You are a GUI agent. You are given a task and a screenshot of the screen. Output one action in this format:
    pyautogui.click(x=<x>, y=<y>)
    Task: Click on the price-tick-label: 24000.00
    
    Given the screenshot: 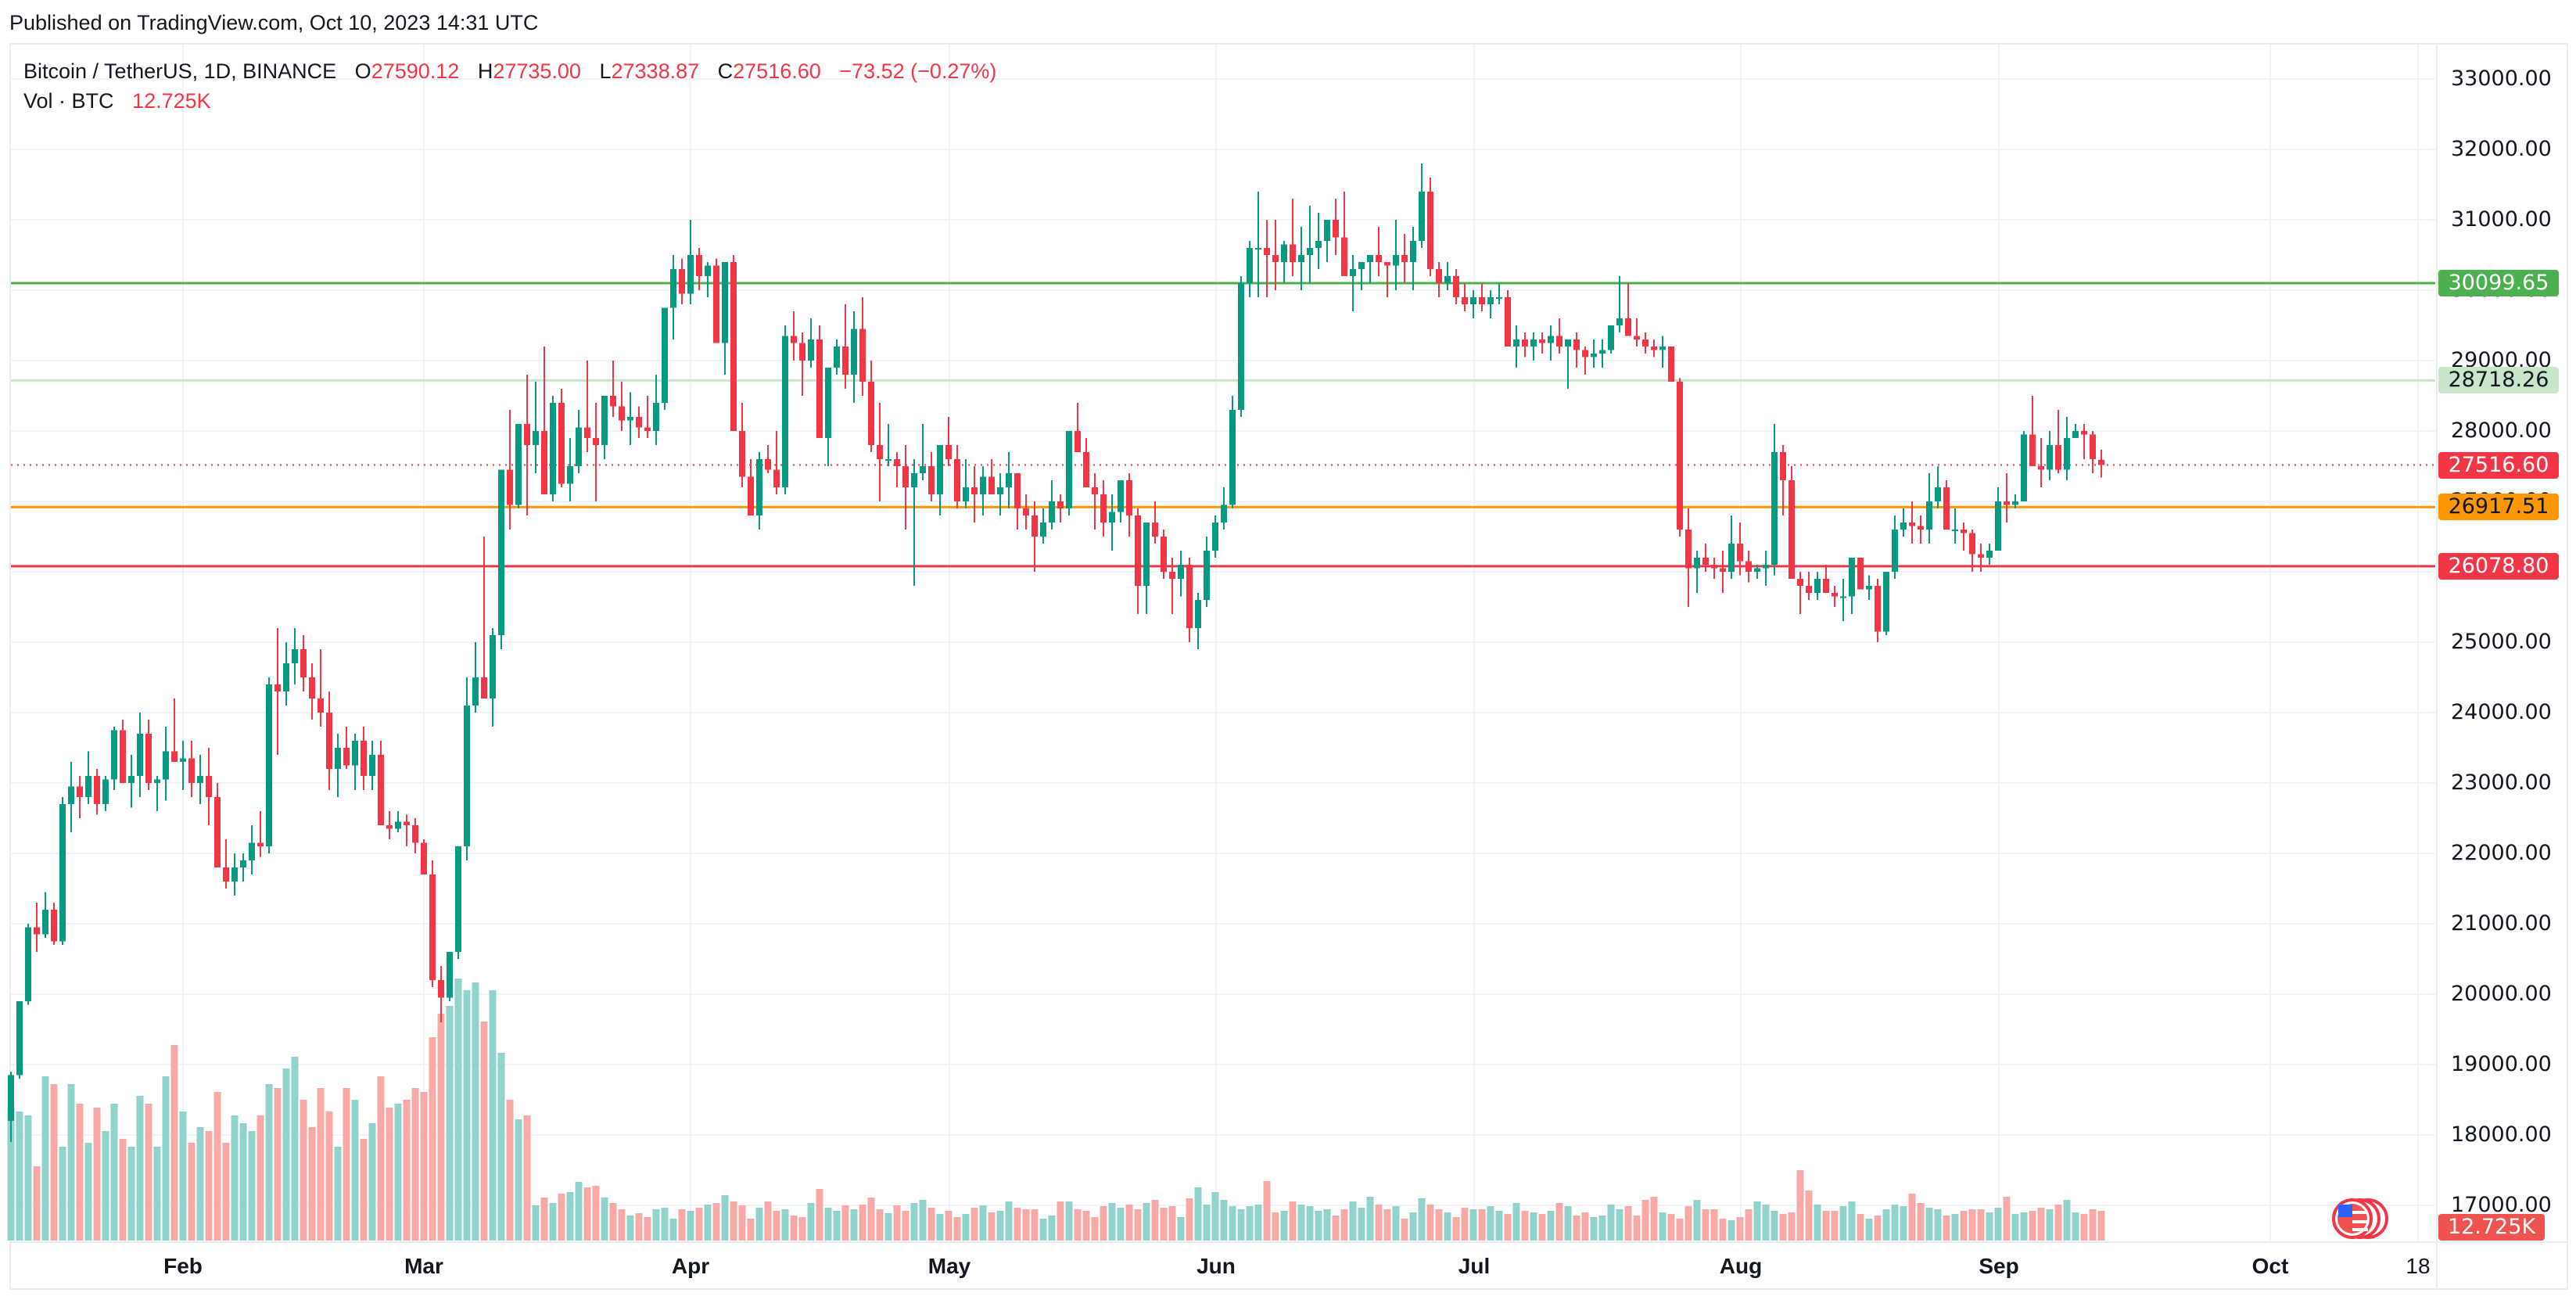 What is the action you would take?
    pyautogui.click(x=2501, y=712)
    